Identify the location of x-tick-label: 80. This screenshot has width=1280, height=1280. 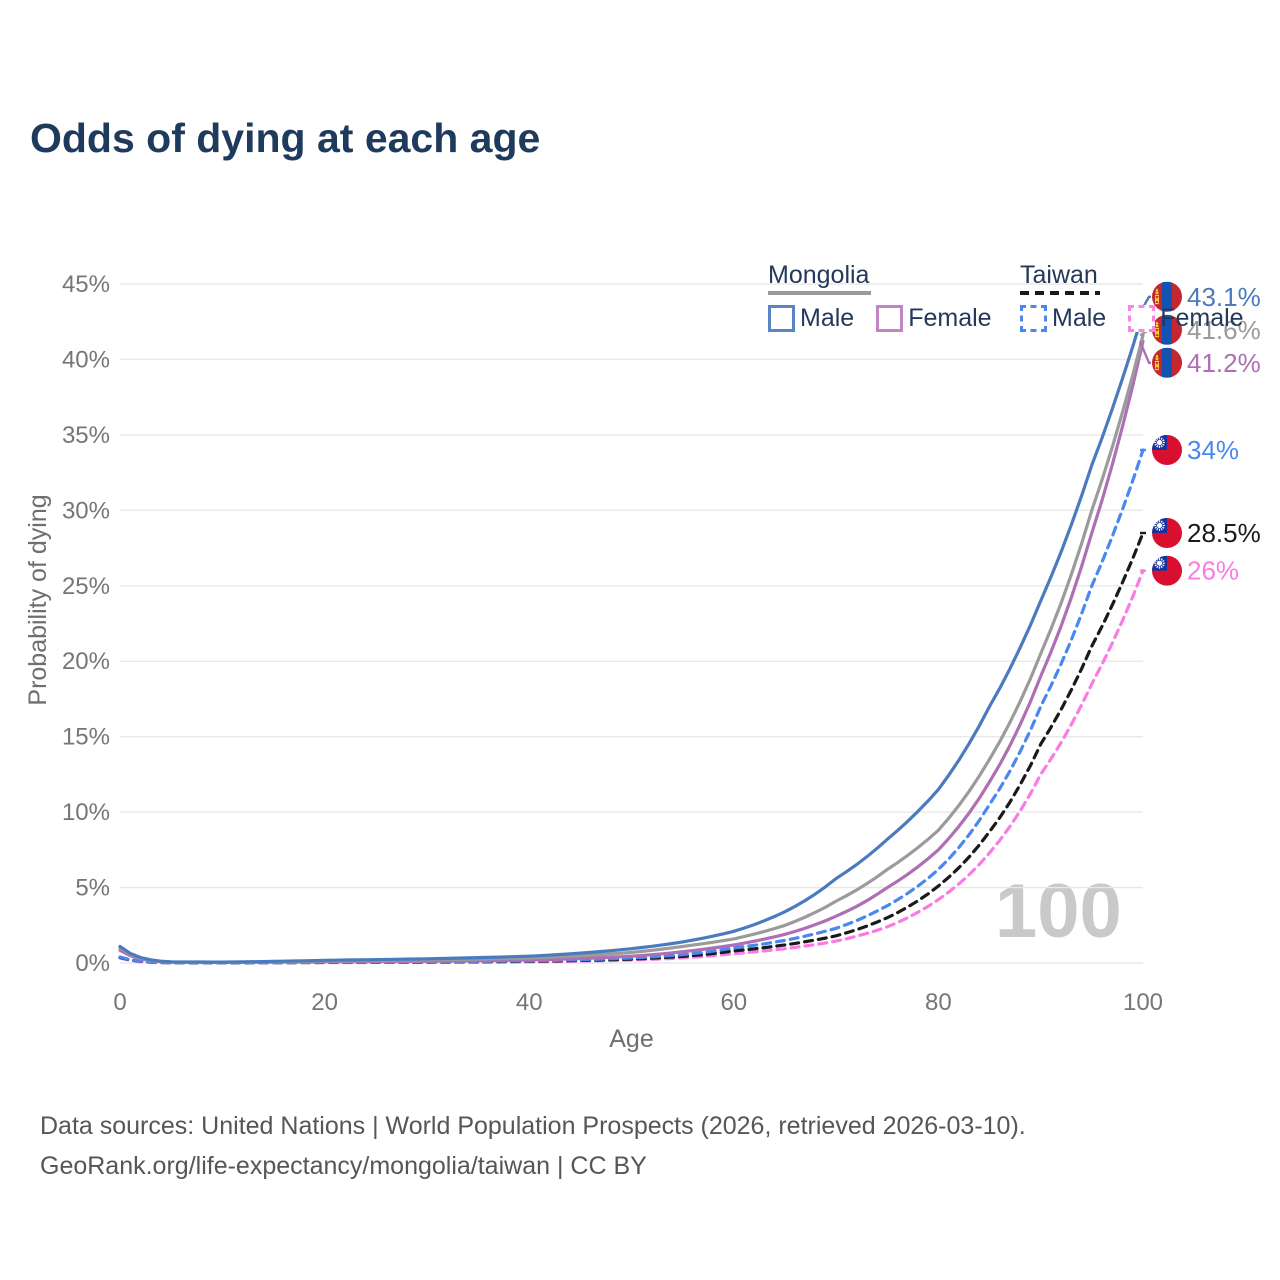
(938, 1002).